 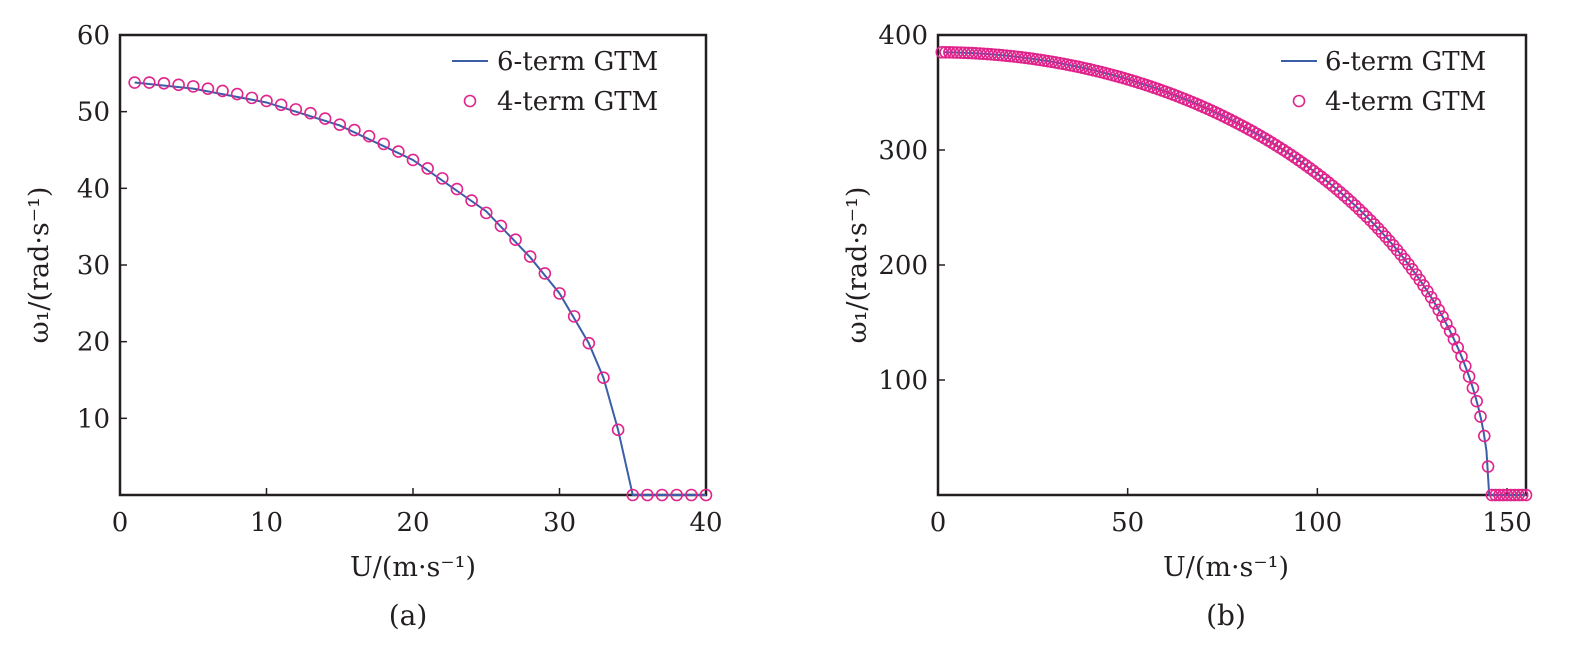 What do you see at coordinates (408, 615) in the screenshot?
I see `caption-a: (a)` at bounding box center [408, 615].